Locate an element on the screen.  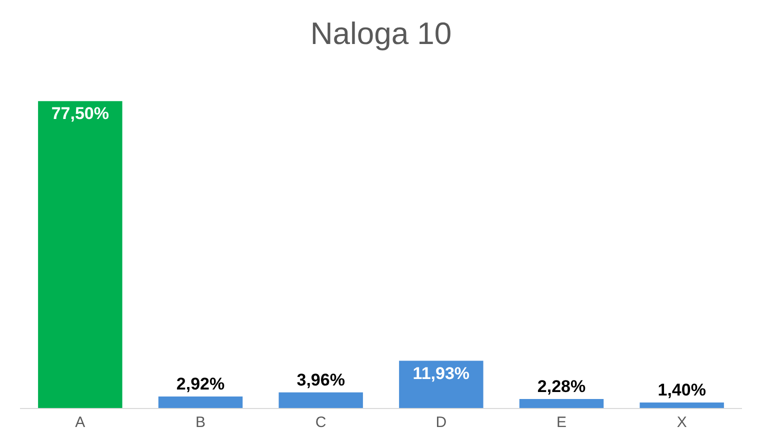
data-label: 11,93% is located at coordinates (441, 373).